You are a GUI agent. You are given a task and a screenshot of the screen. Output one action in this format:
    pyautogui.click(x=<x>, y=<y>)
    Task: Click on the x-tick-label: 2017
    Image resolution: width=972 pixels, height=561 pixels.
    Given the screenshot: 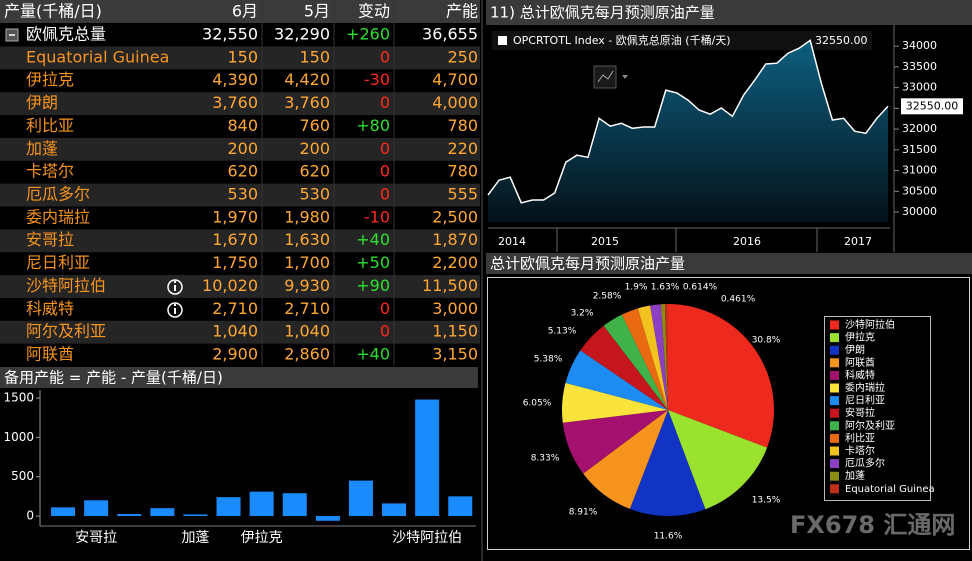 What is the action you would take?
    pyautogui.click(x=858, y=241)
    